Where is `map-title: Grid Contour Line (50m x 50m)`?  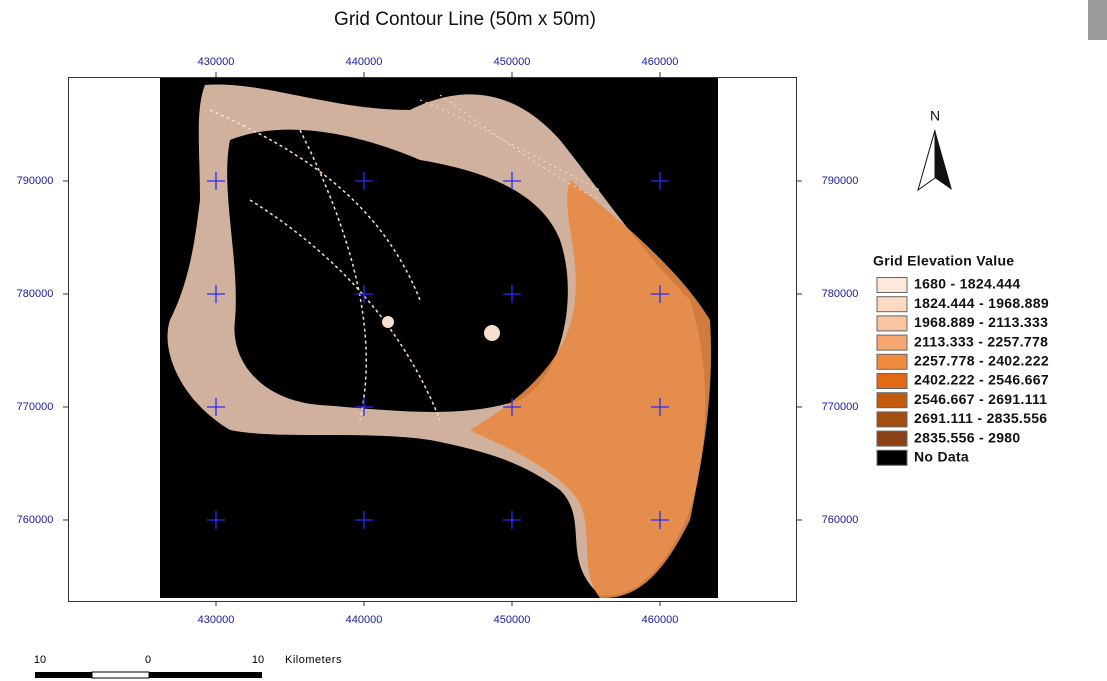 map-title: Grid Contour Line (50m x 50m) is located at coordinates (465, 19).